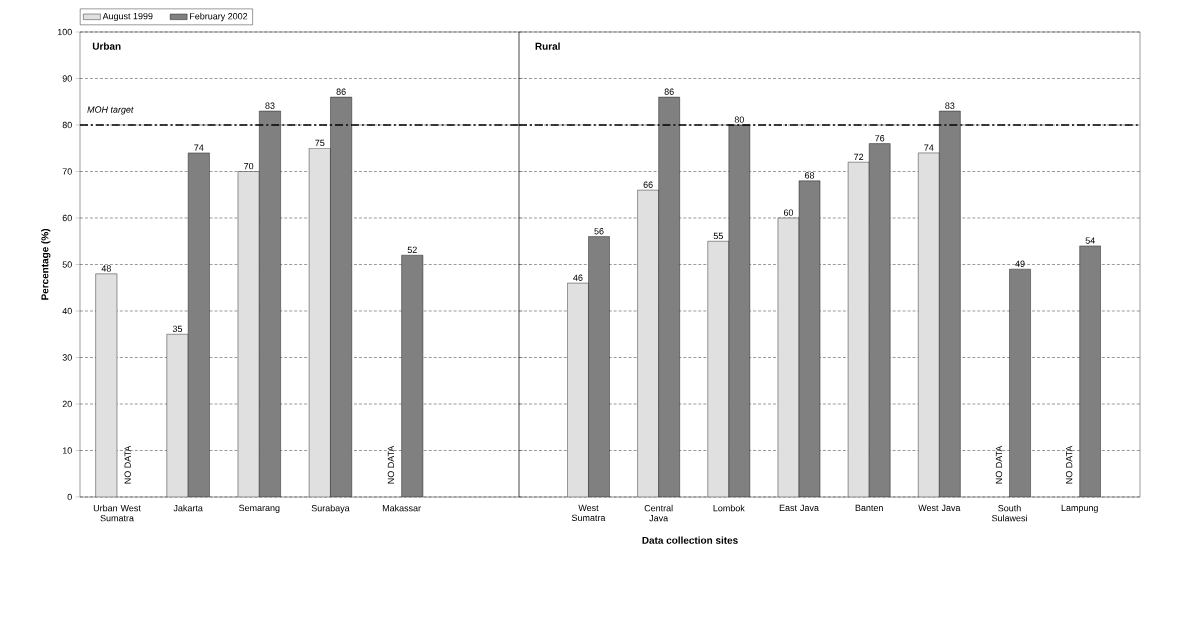  What do you see at coordinates (412, 250) in the screenshot?
I see `data-label: 52` at bounding box center [412, 250].